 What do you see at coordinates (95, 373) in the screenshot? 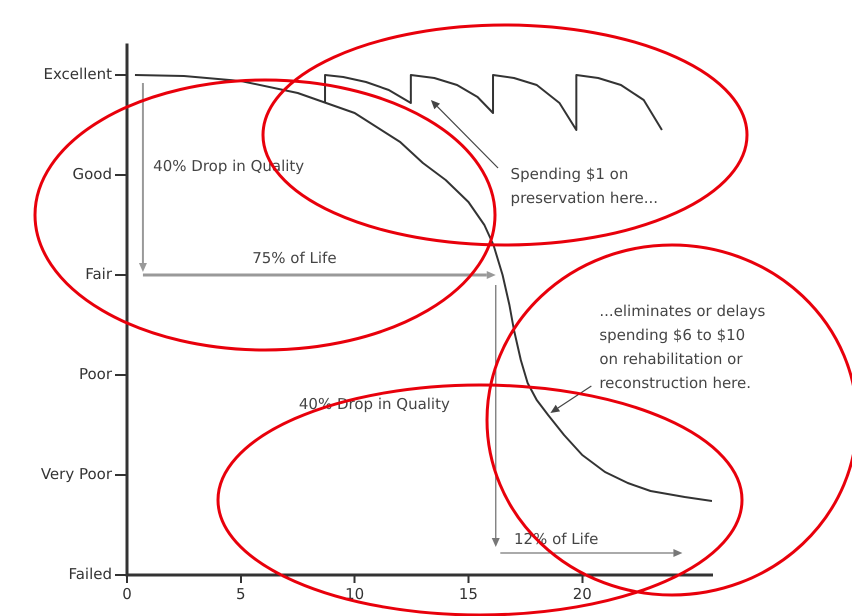
I see `category-label: Poor` at bounding box center [95, 373].